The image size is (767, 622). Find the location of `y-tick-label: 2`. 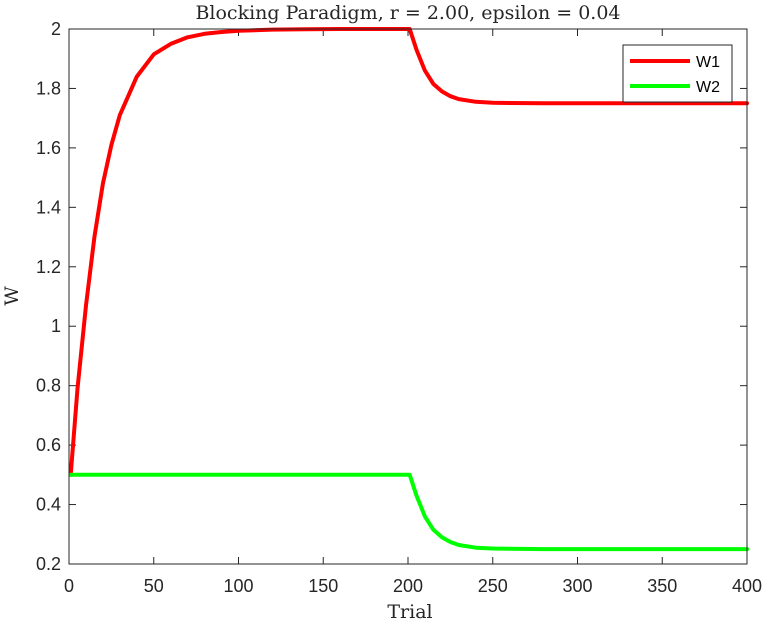

y-tick-label: 2 is located at coordinates (56, 29).